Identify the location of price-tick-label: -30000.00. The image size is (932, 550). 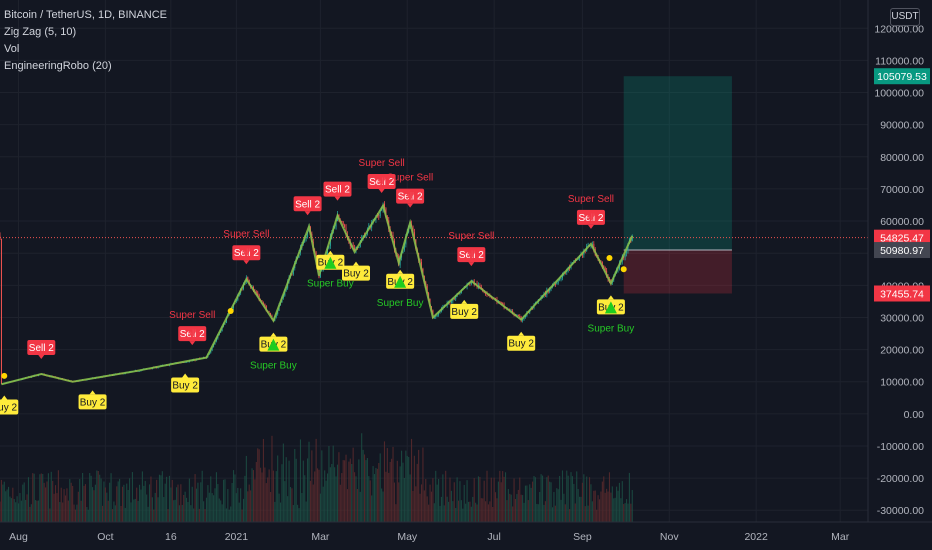
(900, 511).